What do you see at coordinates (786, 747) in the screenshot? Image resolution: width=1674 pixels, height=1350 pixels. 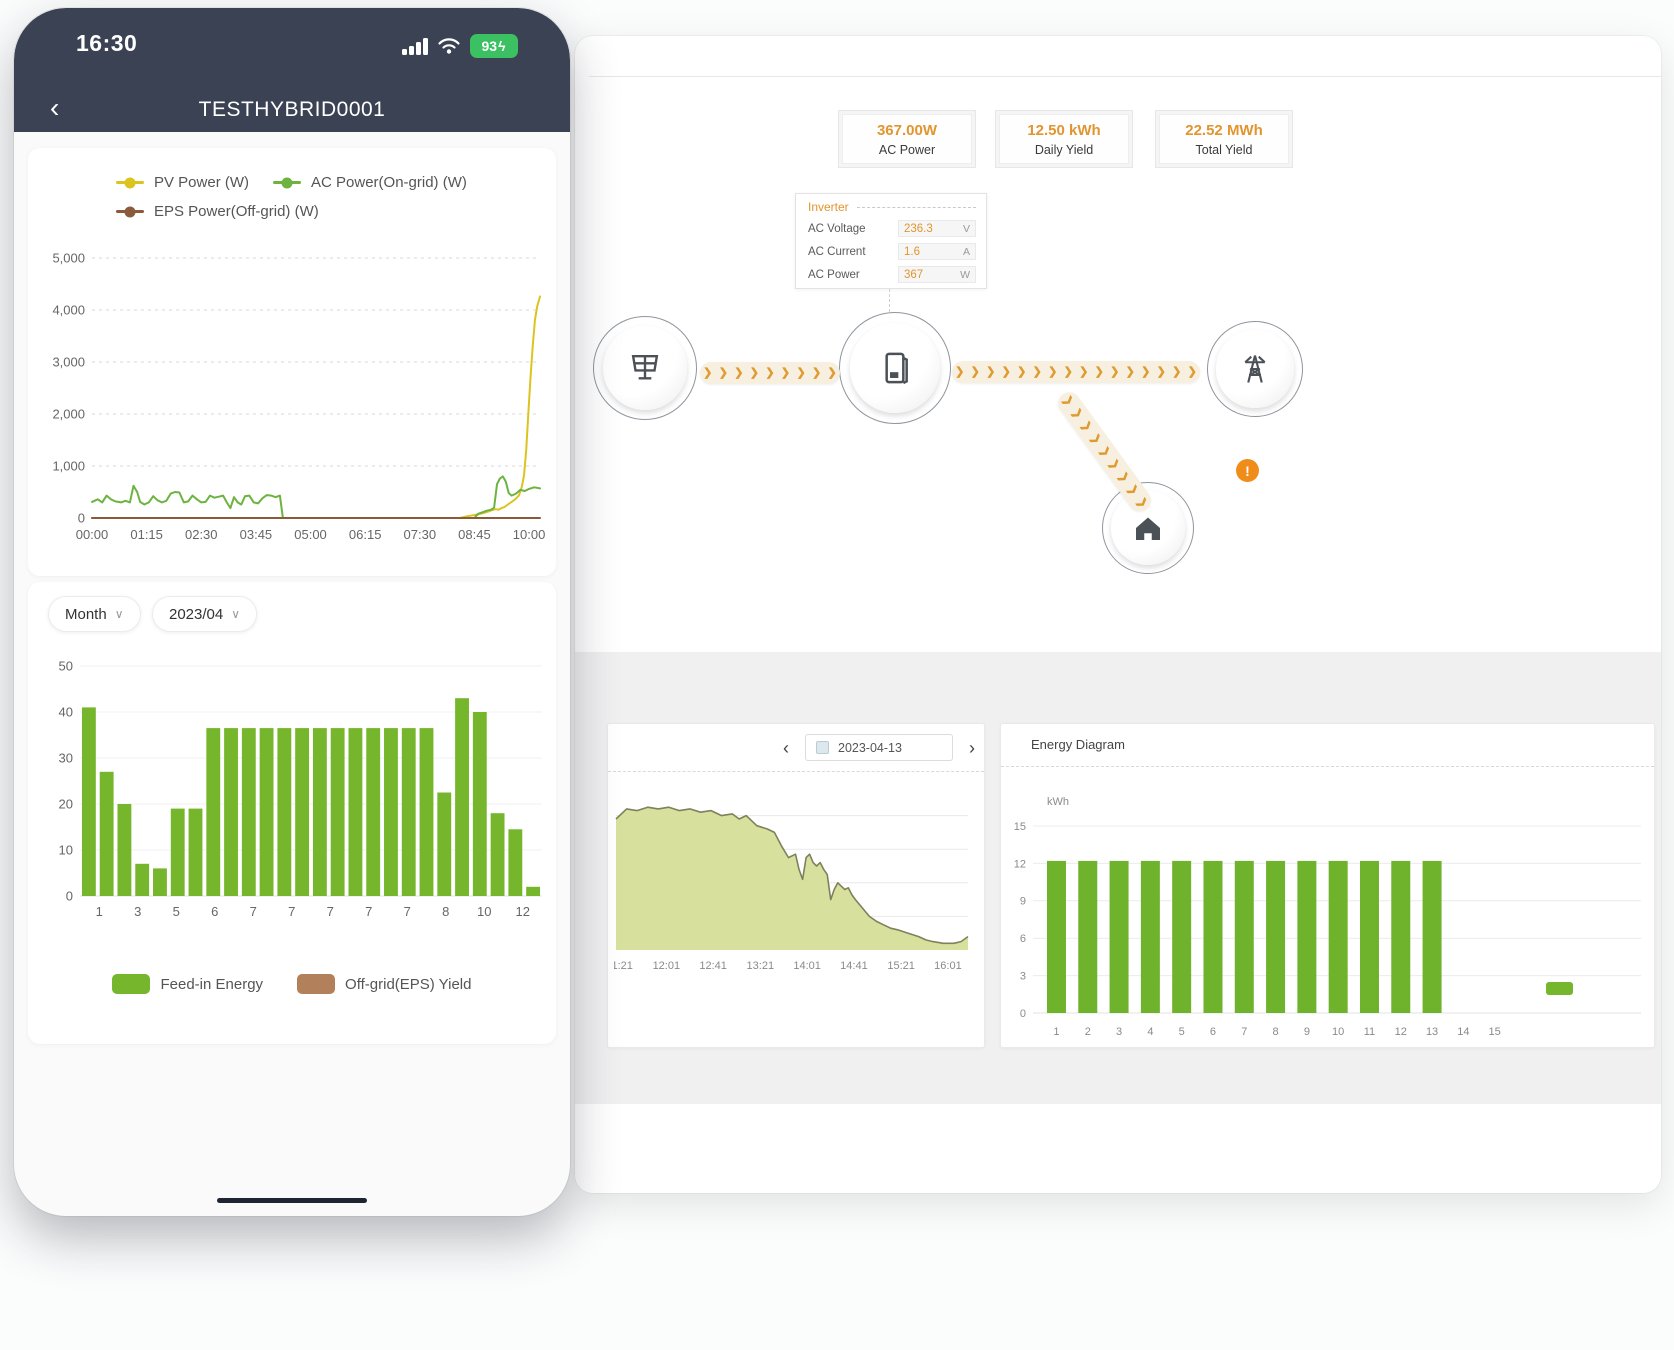 I see `date-prev-button: ‹` at bounding box center [786, 747].